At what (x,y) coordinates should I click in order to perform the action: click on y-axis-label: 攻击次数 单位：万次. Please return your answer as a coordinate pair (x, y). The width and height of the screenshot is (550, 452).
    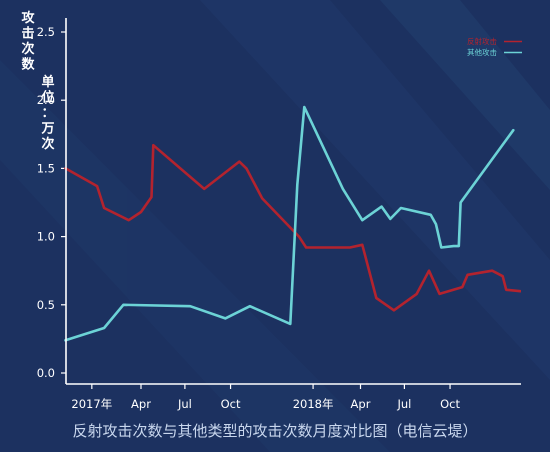
    Looking at the image, I should click on (37, 81).